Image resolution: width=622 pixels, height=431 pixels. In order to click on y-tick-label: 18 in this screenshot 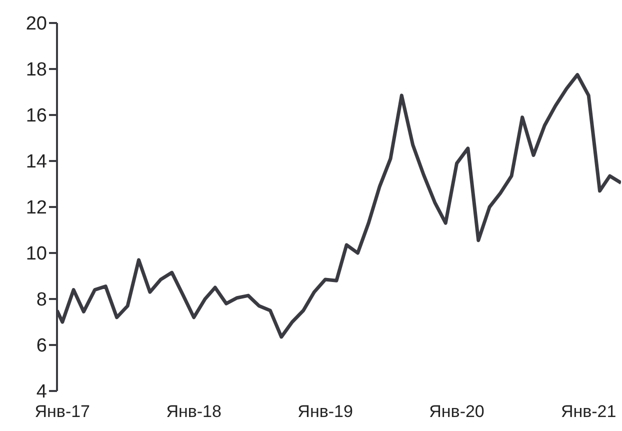, I will do `click(36, 70)`.